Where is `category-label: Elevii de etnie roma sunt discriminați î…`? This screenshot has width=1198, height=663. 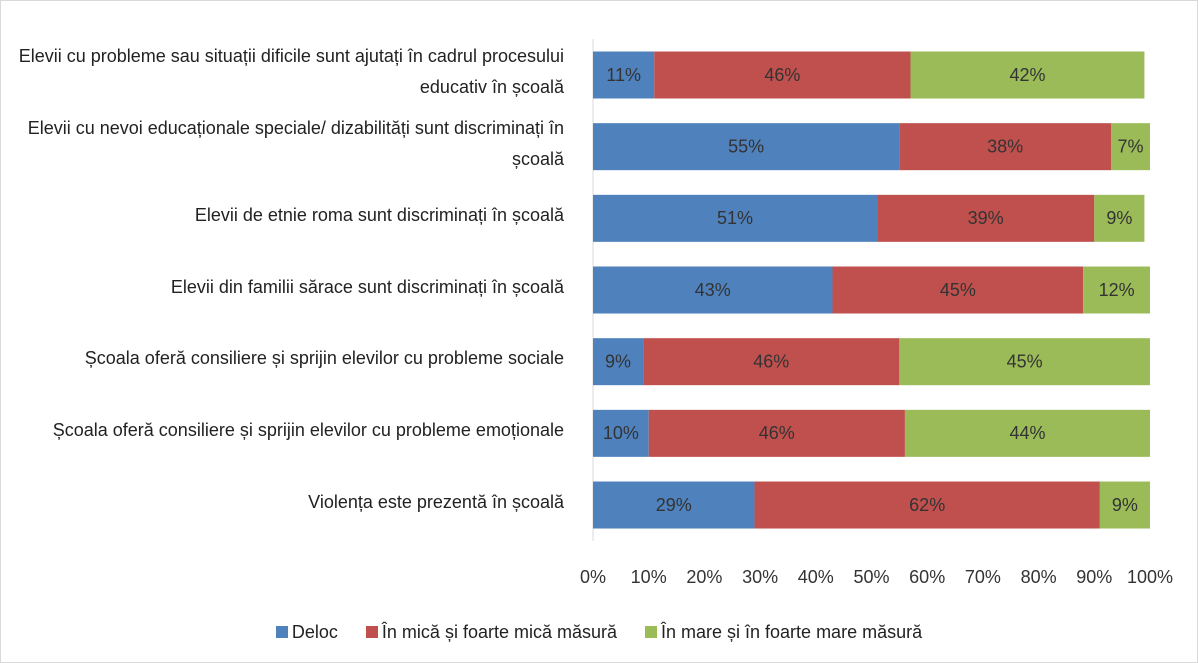 category-label: Elevii de etnie roma sunt discriminați î… is located at coordinates (379, 214).